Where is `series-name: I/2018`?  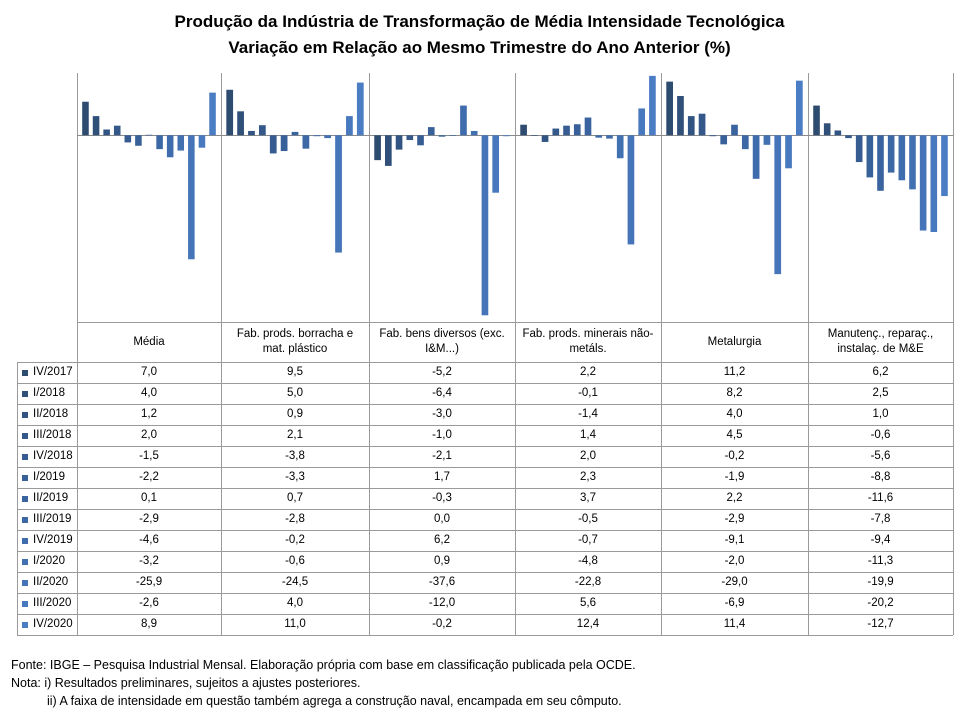
series-name: I/2018 is located at coordinates (49, 393).